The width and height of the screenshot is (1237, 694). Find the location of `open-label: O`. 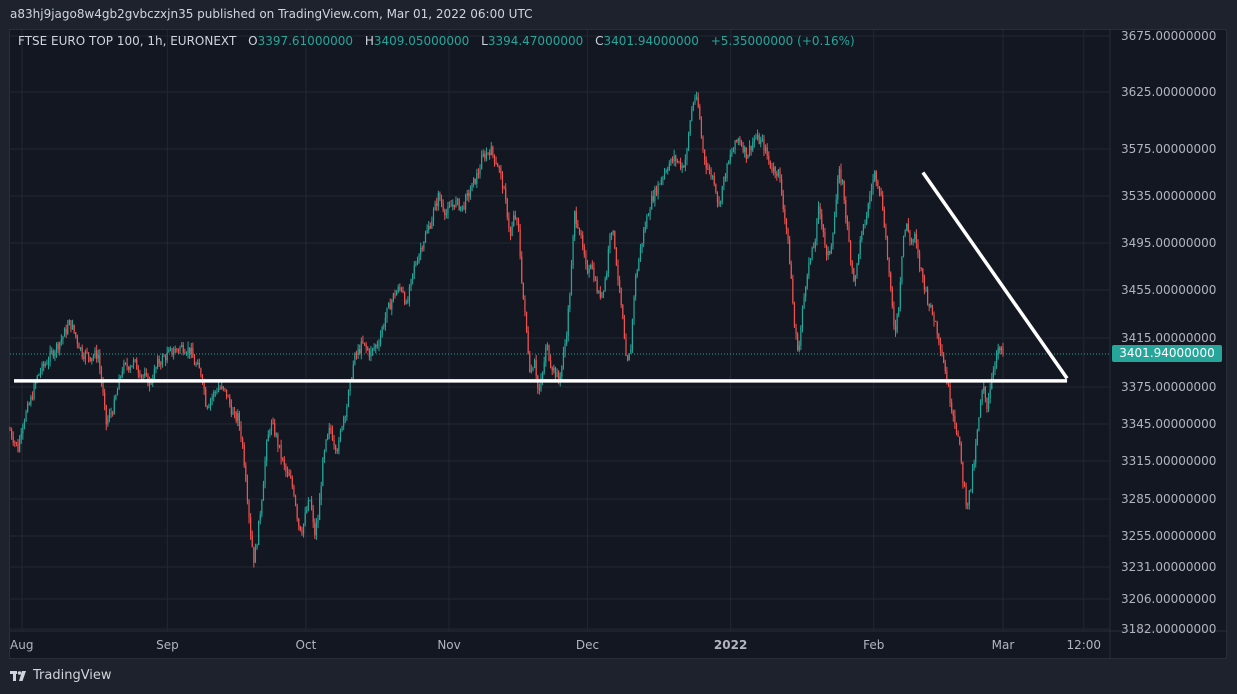

open-label: O is located at coordinates (253, 41).